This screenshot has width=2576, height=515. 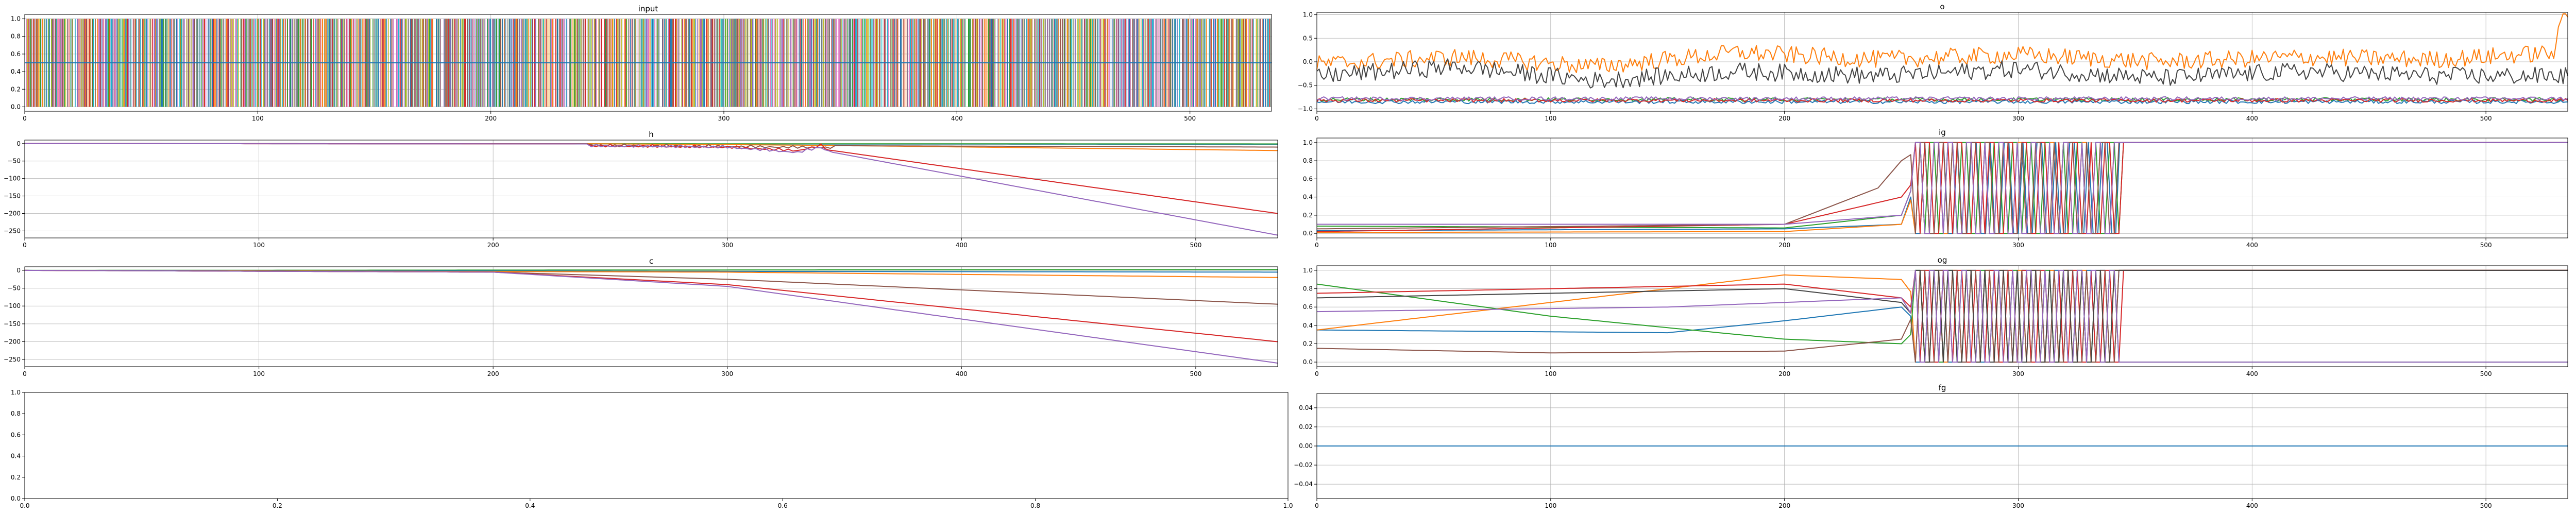 I want to click on y-tick-label: 0.5, so click(x=1308, y=38).